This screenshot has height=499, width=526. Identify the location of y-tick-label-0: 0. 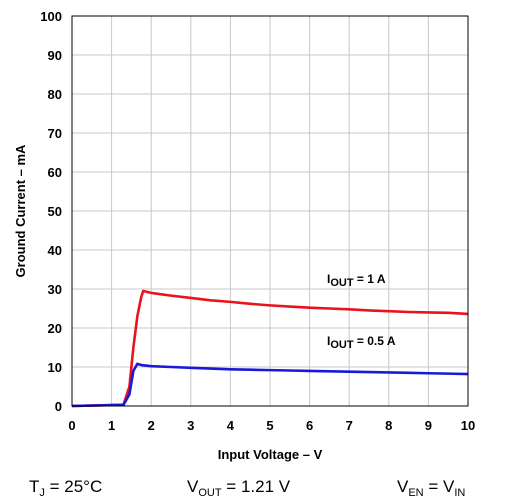
(58, 406).